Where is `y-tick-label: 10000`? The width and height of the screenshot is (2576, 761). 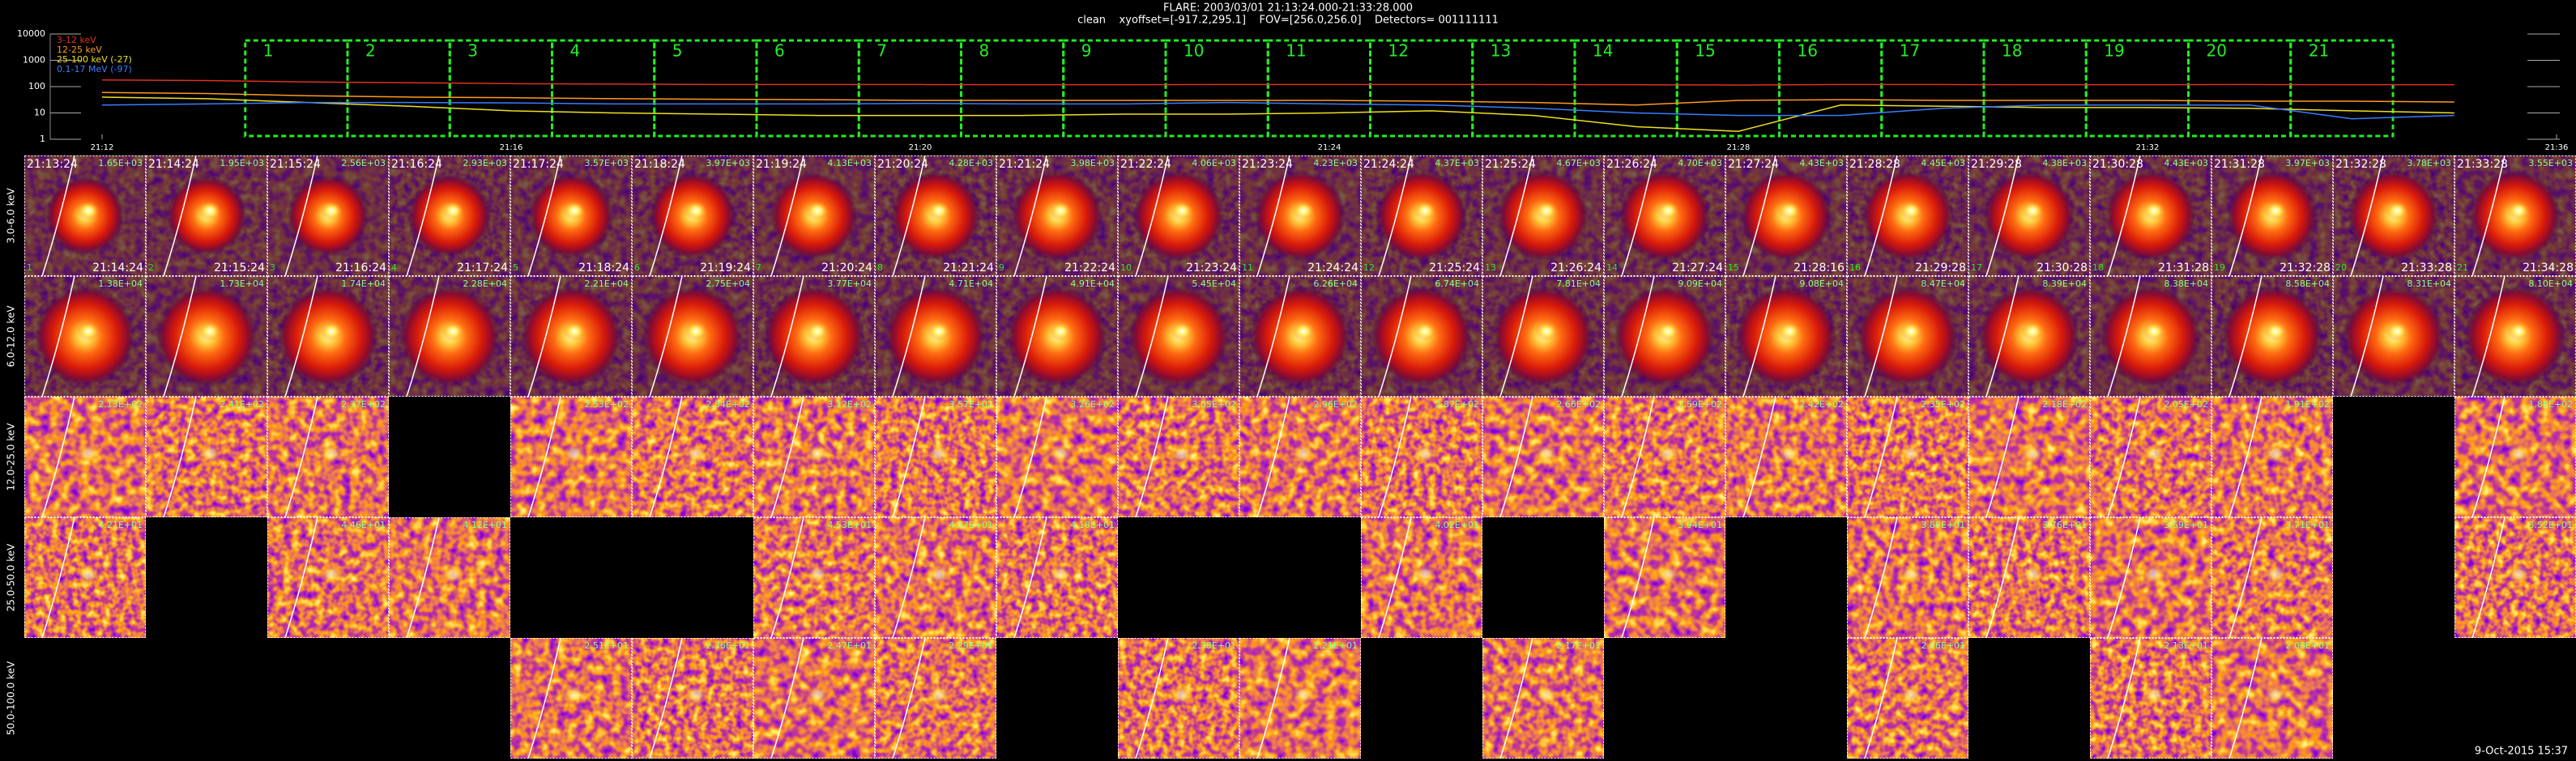 y-tick-label: 10000 is located at coordinates (31, 33).